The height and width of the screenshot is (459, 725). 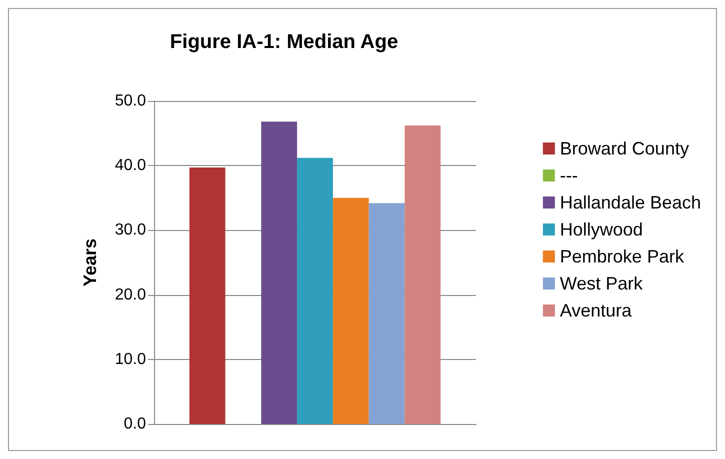 I want to click on legend-label: Hollywood, so click(x=601, y=230).